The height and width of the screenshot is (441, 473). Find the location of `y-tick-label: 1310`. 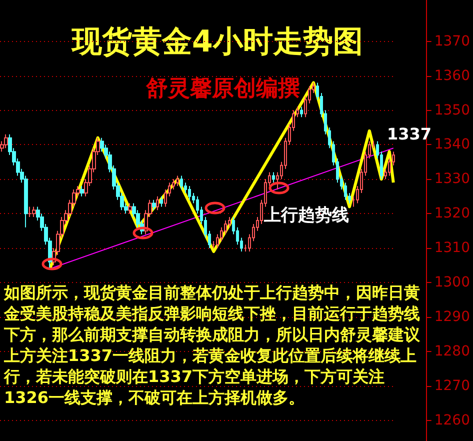

y-tick-label: 1310 is located at coordinates (452, 248).